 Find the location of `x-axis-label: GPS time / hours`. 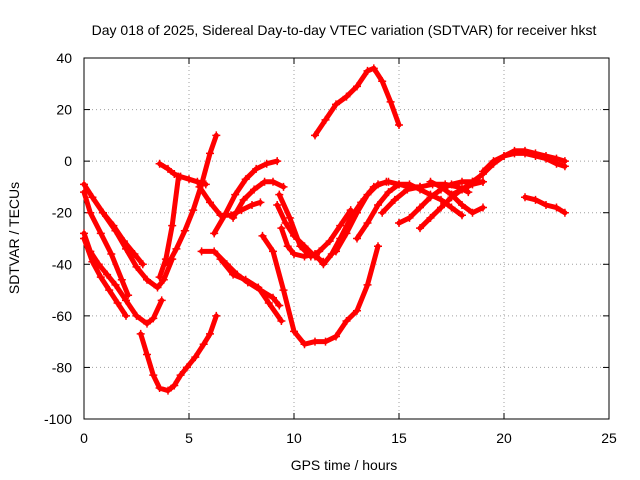

x-axis-label: GPS time / hours is located at coordinates (344, 465).